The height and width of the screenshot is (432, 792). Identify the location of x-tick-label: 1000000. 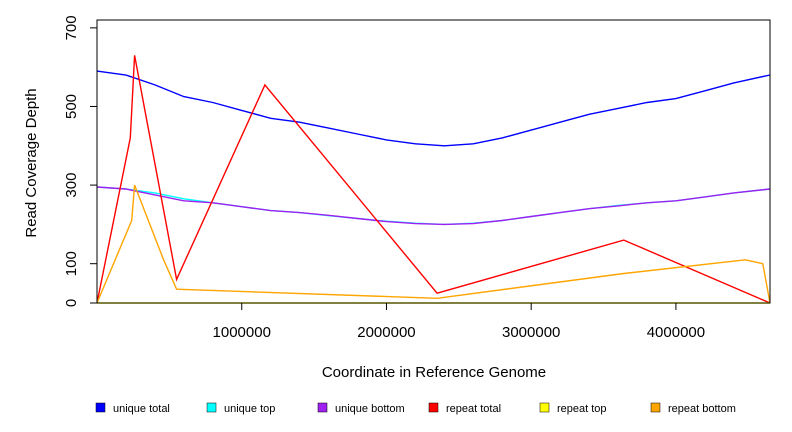
(242, 332).